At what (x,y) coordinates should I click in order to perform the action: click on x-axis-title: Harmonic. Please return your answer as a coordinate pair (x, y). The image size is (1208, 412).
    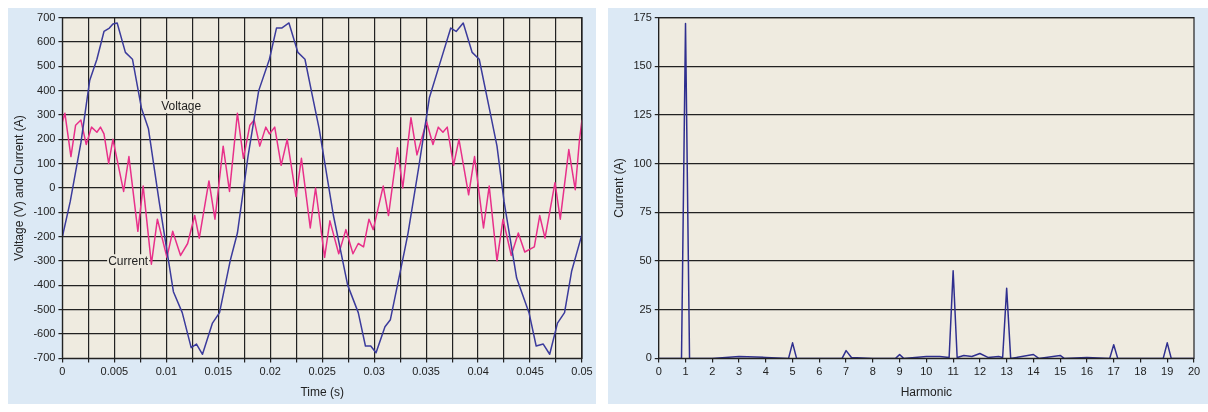
    Looking at the image, I should click on (926, 392).